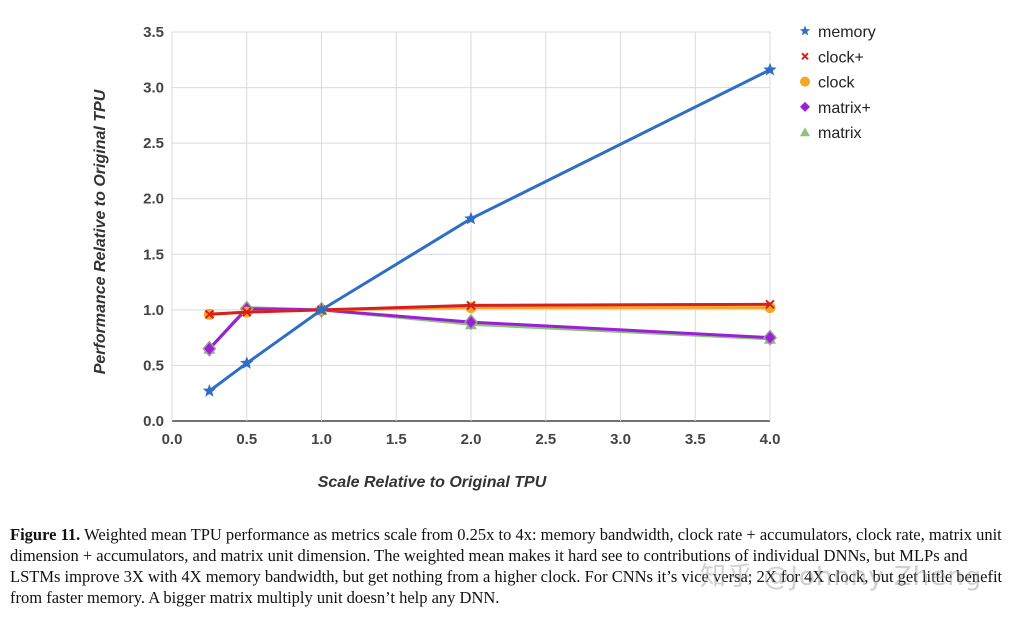 The width and height of the screenshot is (1018, 620). I want to click on y-tick-label: 0.0, so click(153, 421).